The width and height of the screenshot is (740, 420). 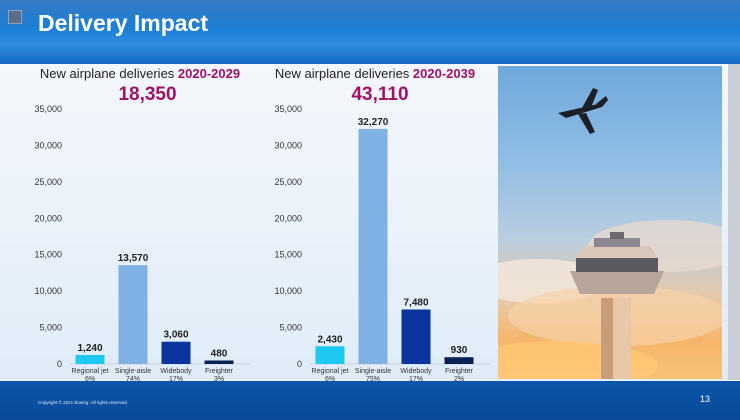 I want to click on chart-1-heading-prefix: New airplane deliveries, so click(x=108, y=73).